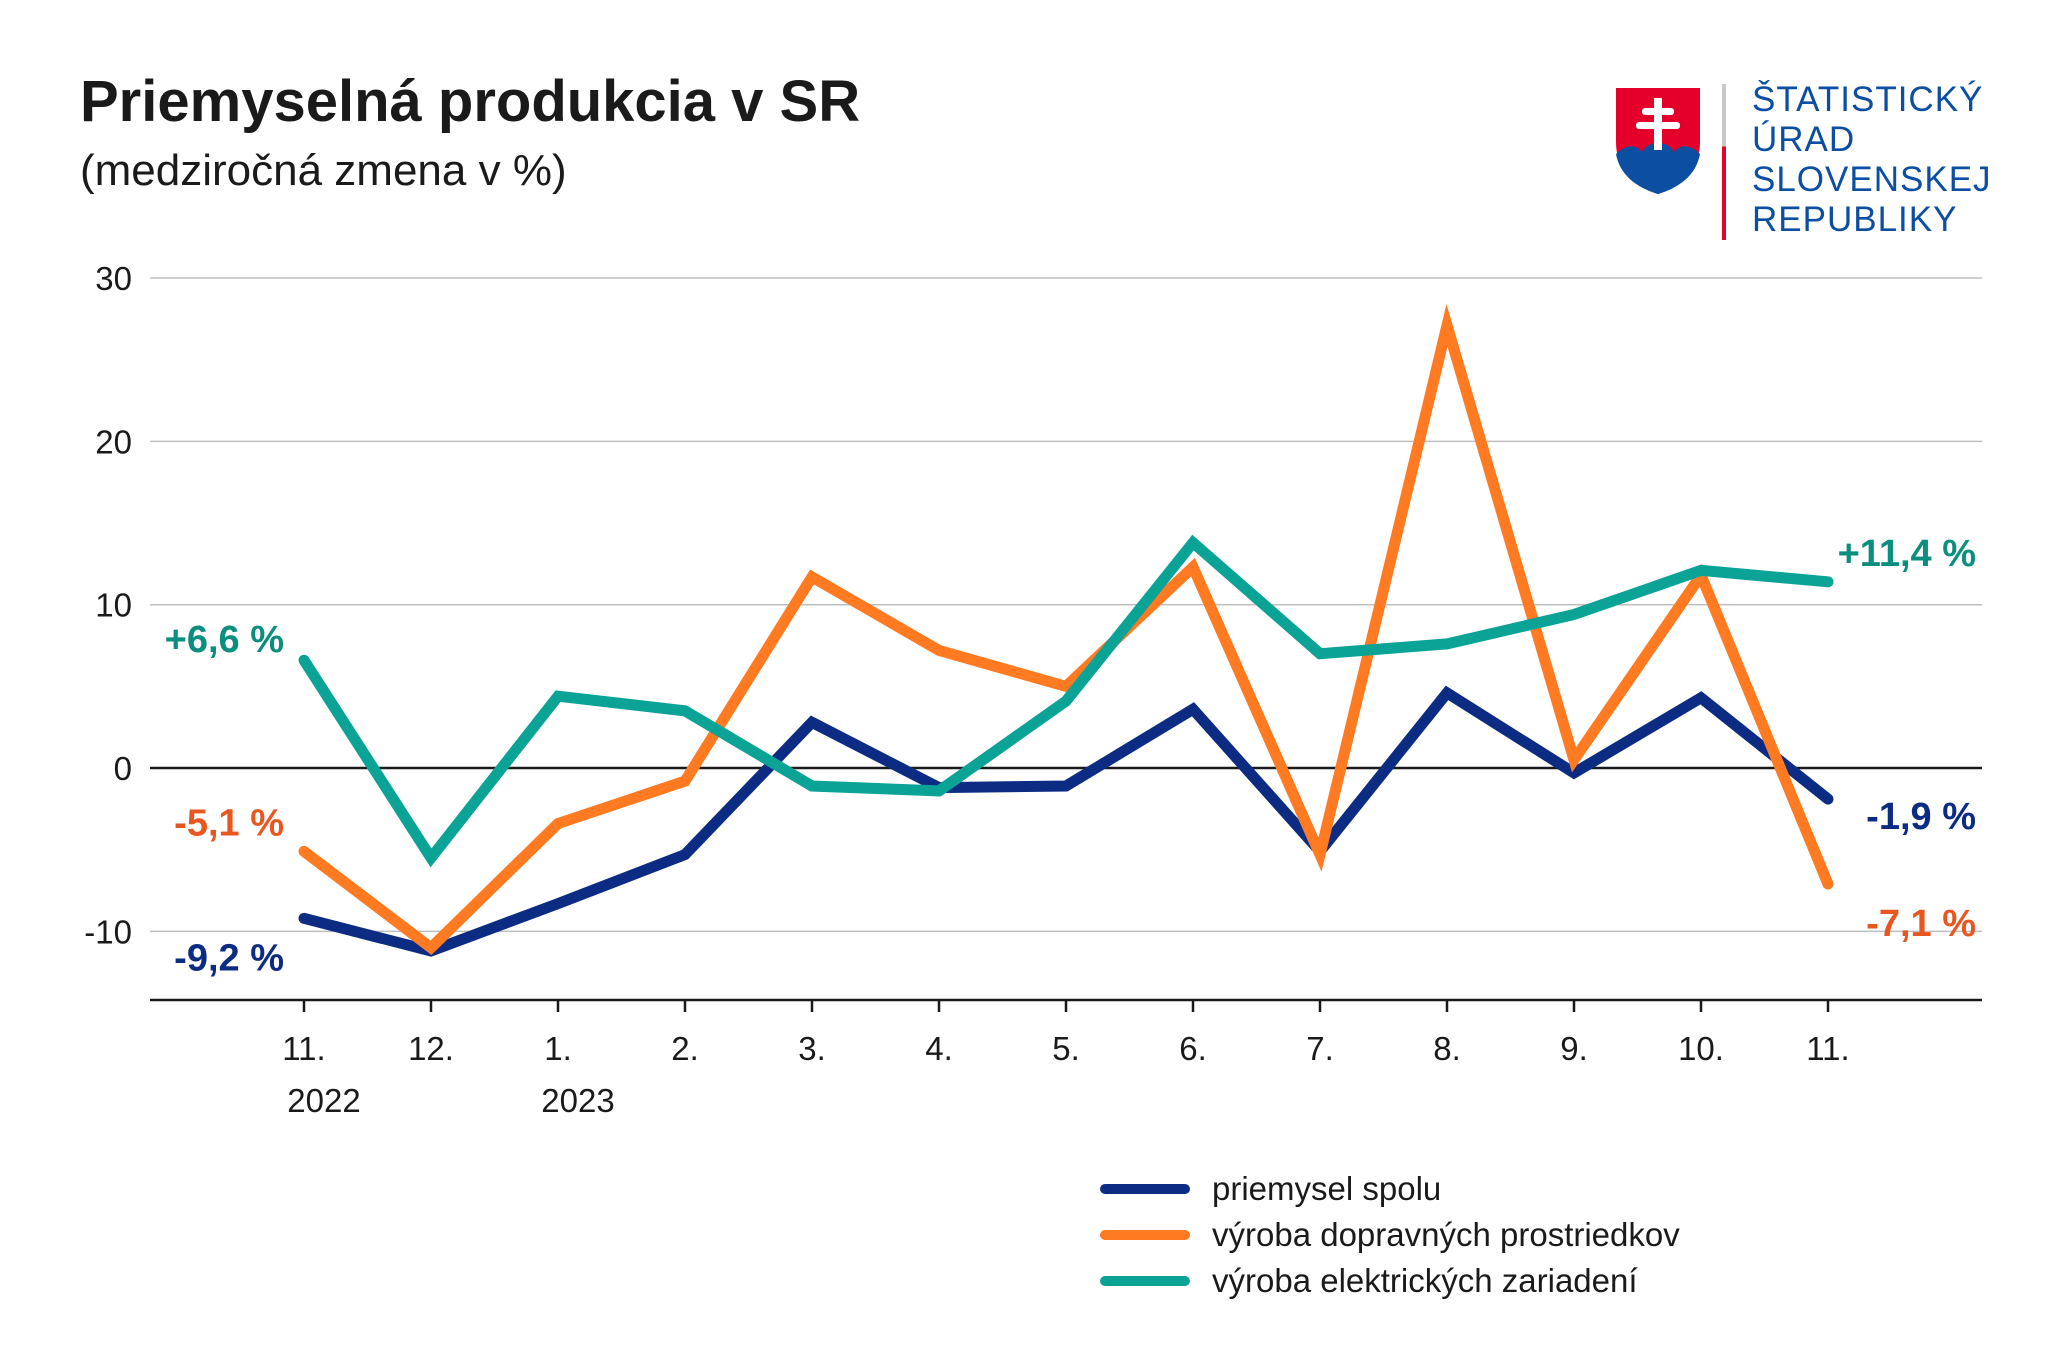  Describe the element at coordinates (229, 823) in the screenshot. I see `start-value-label-transport: -5,1 %` at that location.